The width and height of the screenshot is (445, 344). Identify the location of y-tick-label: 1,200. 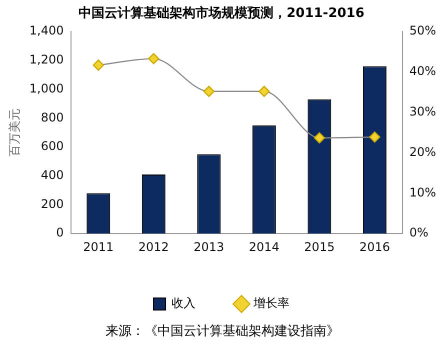
(46, 59).